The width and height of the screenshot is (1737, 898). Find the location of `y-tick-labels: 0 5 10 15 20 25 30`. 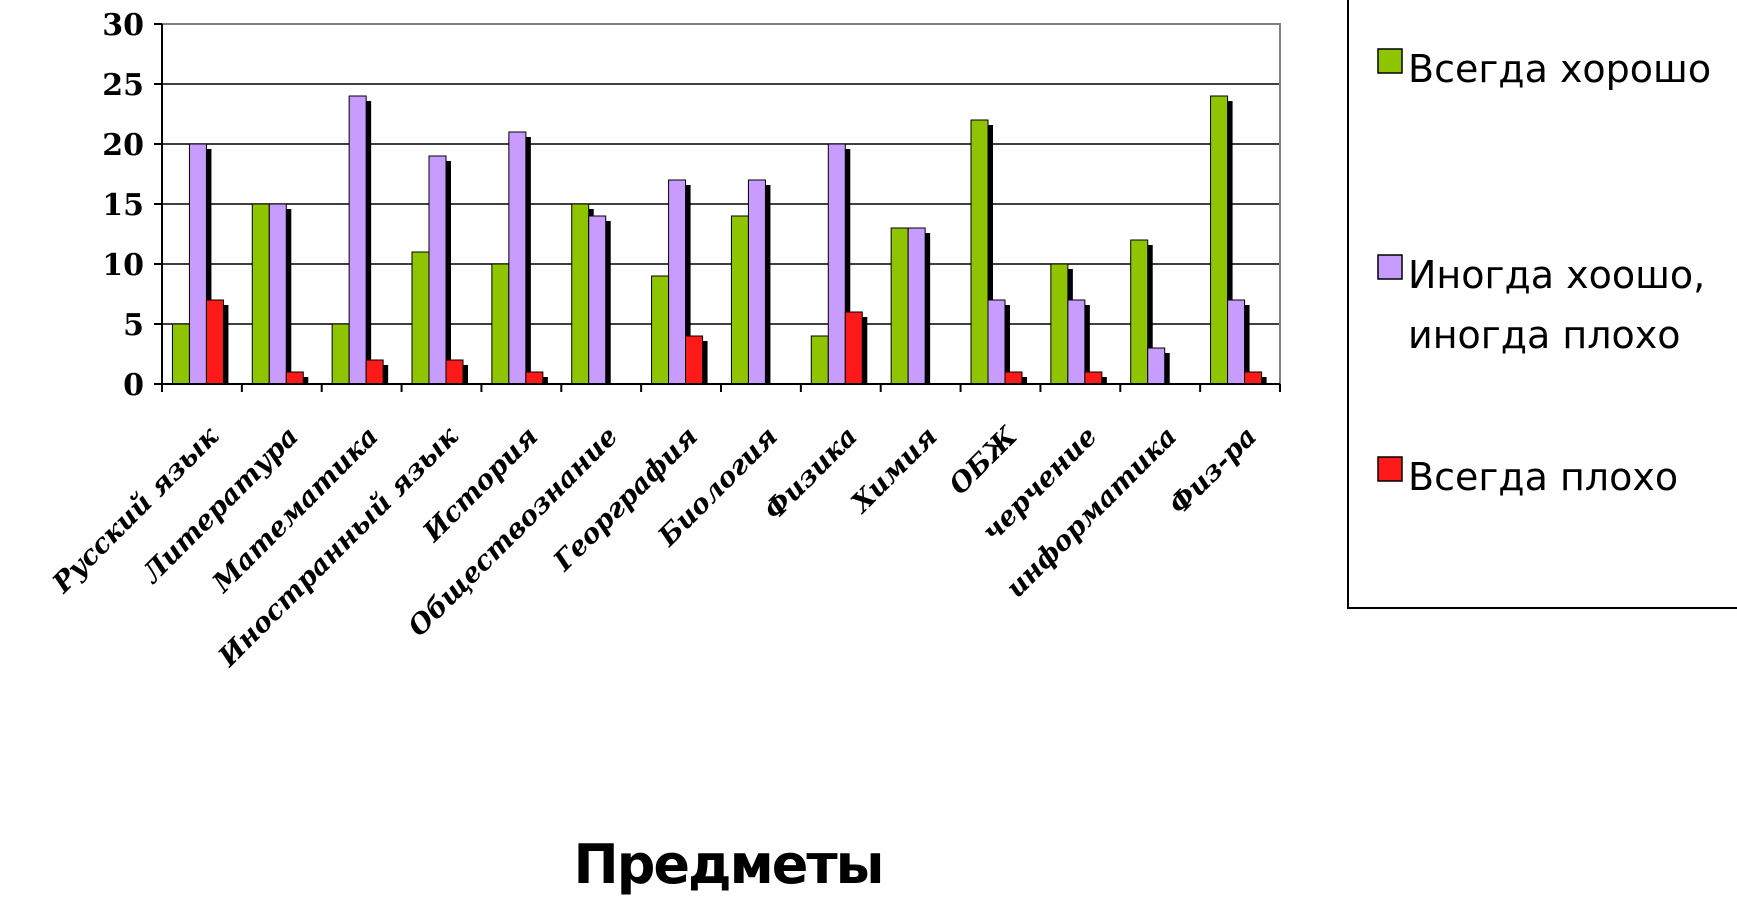

y-tick-labels: 0 5 10 15 20 25 30 is located at coordinates (123, 205).